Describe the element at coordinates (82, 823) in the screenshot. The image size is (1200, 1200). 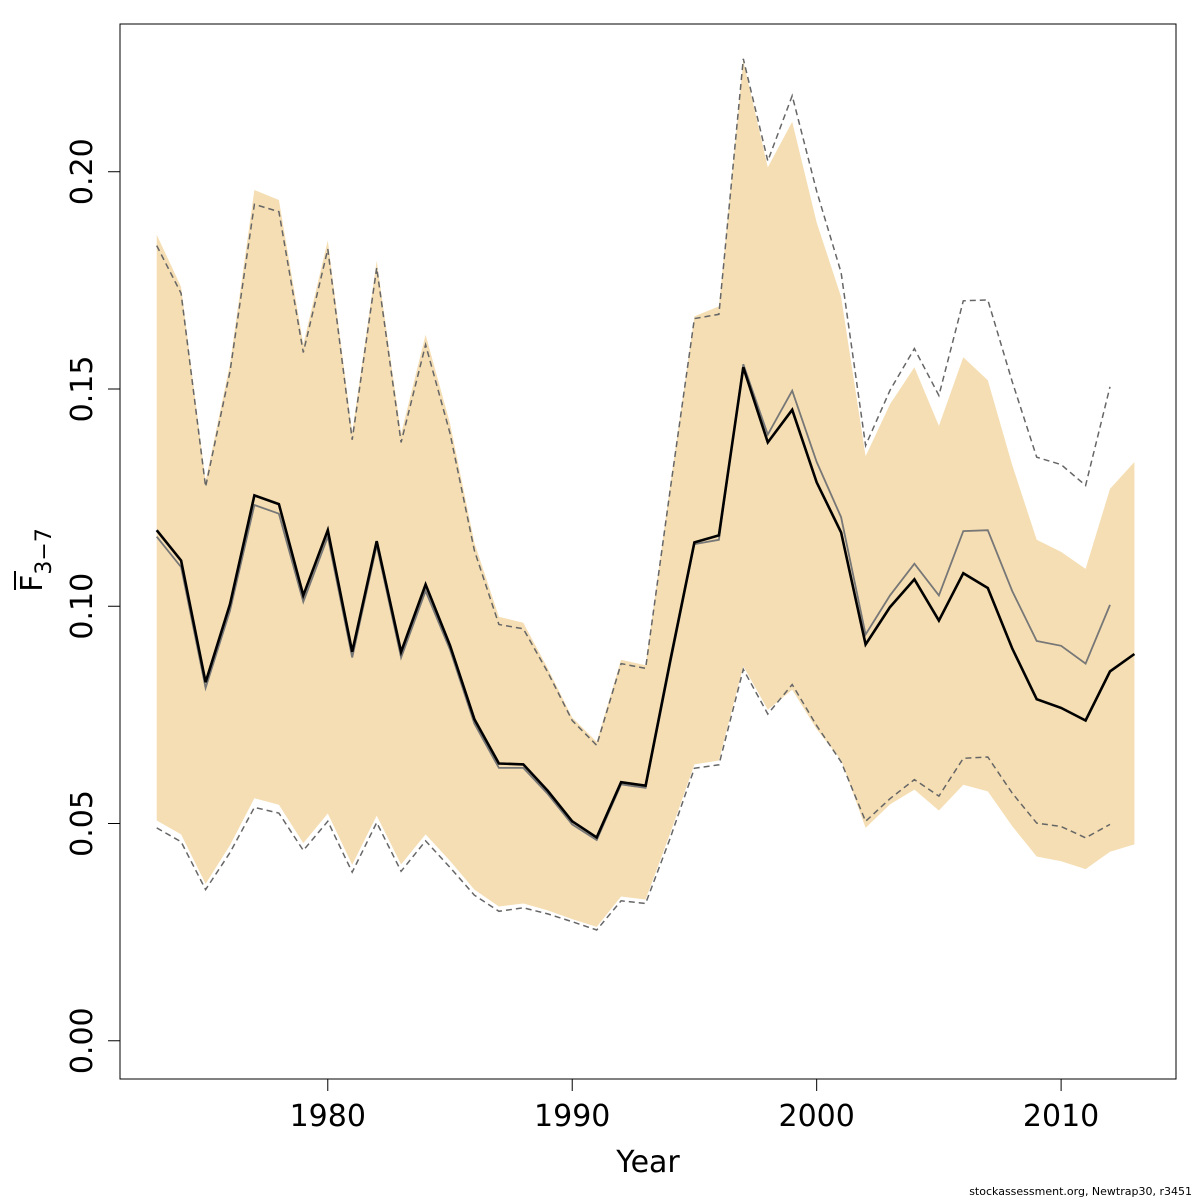
I see `y-tick-label-1: 0.05` at that location.